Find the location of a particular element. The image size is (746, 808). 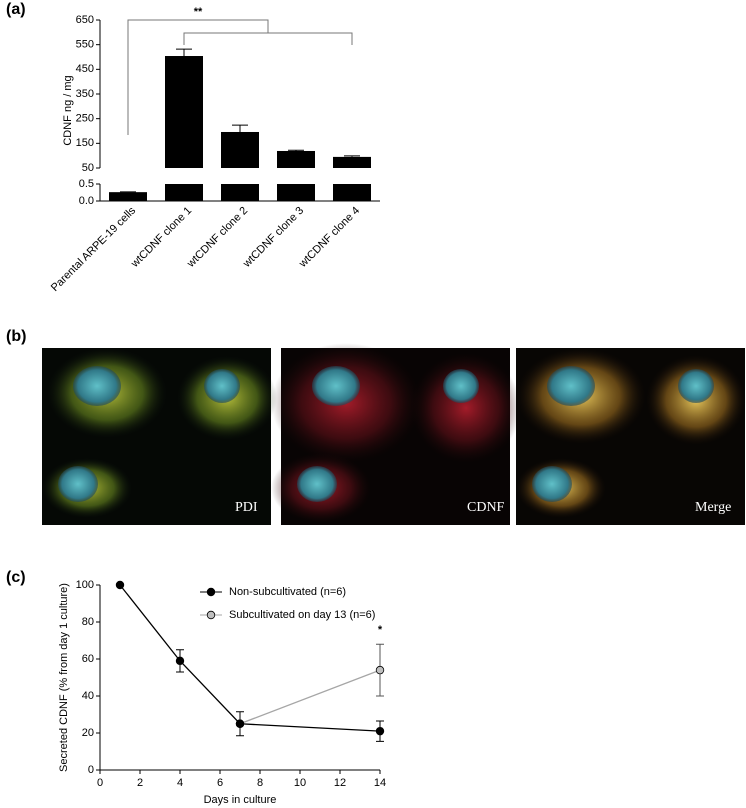

micrograph-label: PDI is located at coordinates (246, 507).